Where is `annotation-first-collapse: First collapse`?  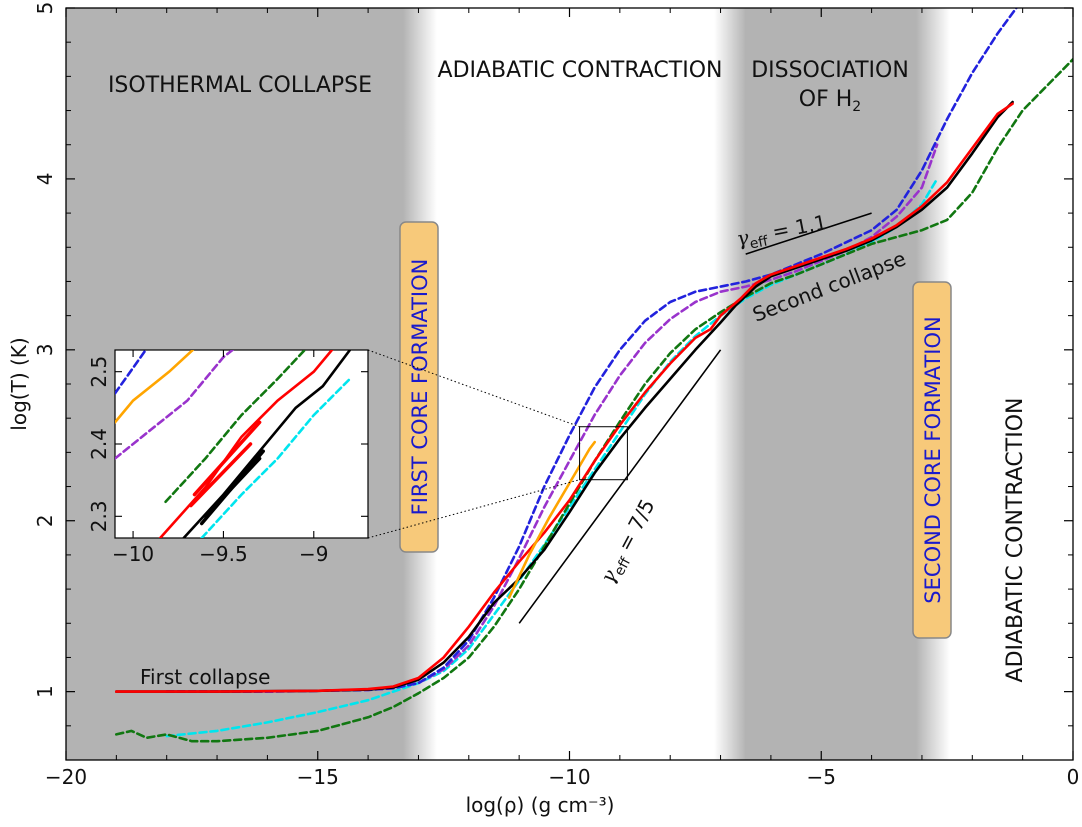 annotation-first-collapse: First collapse is located at coordinates (205, 677).